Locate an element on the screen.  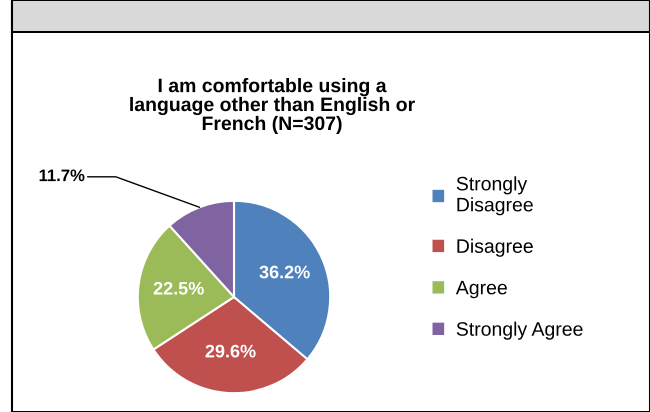
legend-label: Strongly Disagree is located at coordinates (494, 196).